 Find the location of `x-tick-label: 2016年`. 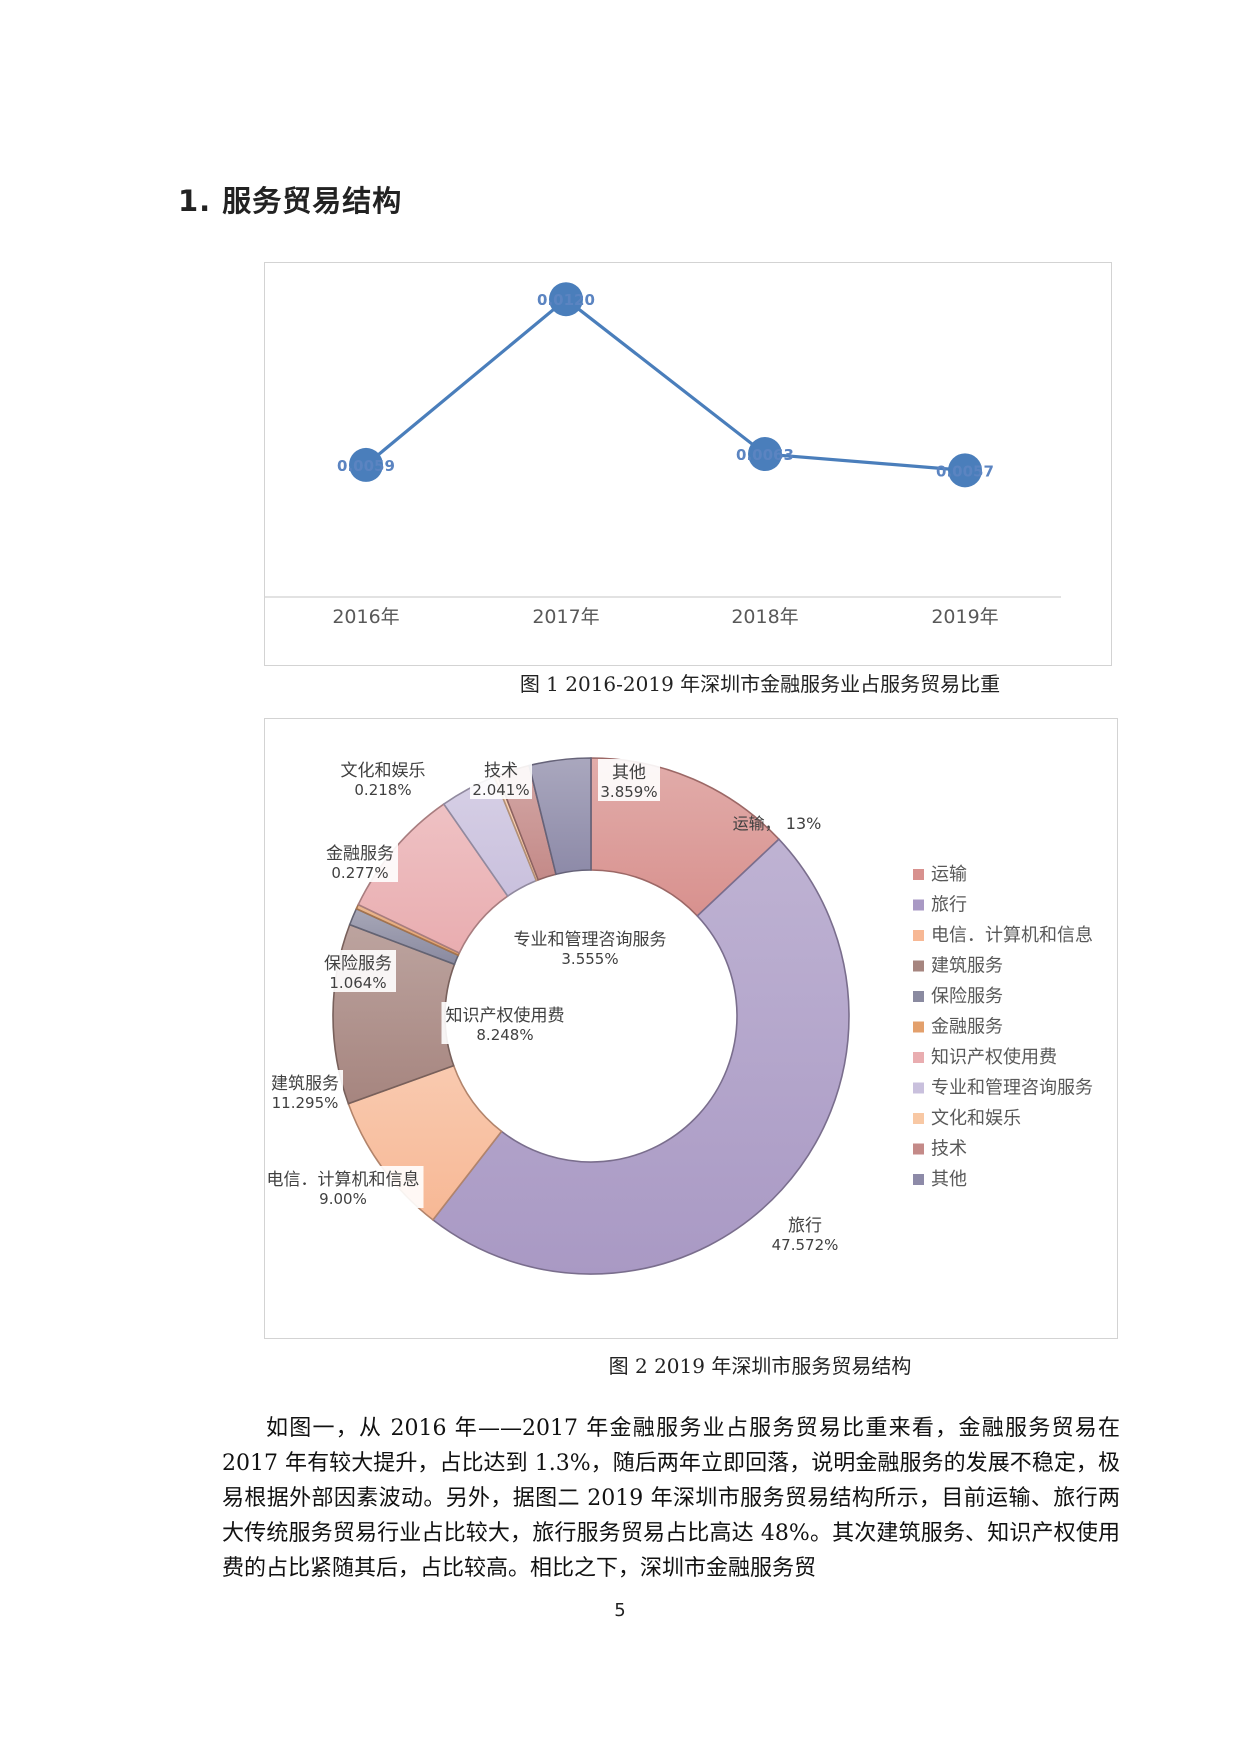

x-tick-label: 2016年 is located at coordinates (365, 617).